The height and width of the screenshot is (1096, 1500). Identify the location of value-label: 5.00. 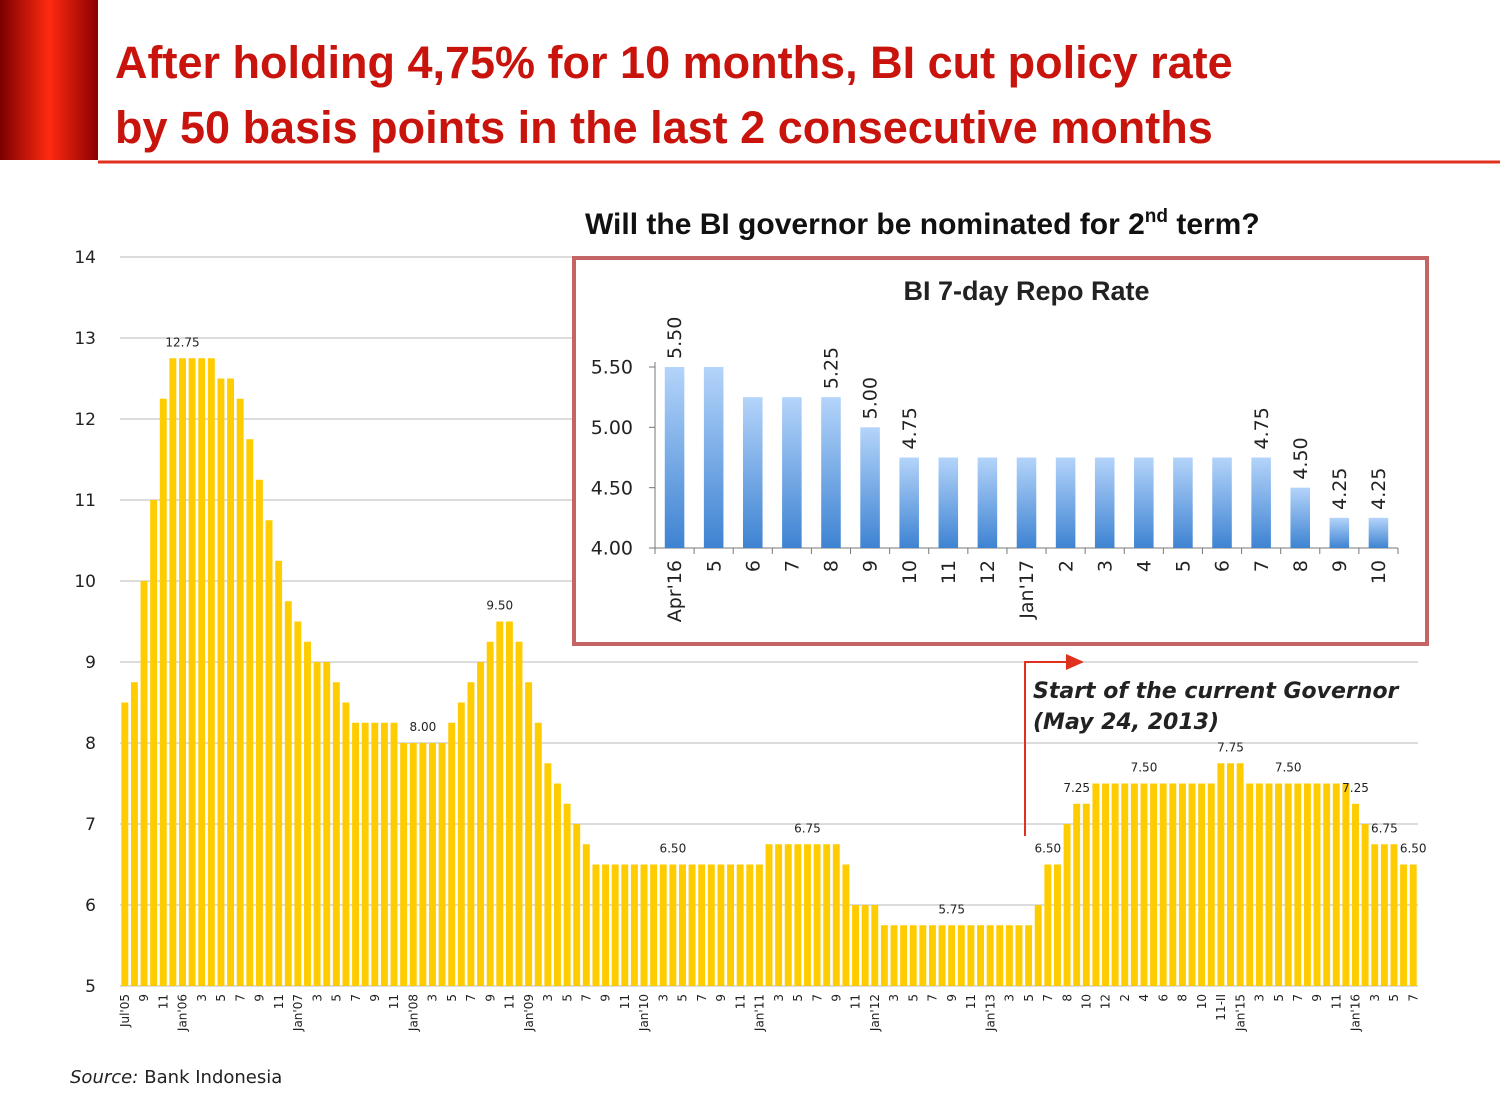
(871, 398).